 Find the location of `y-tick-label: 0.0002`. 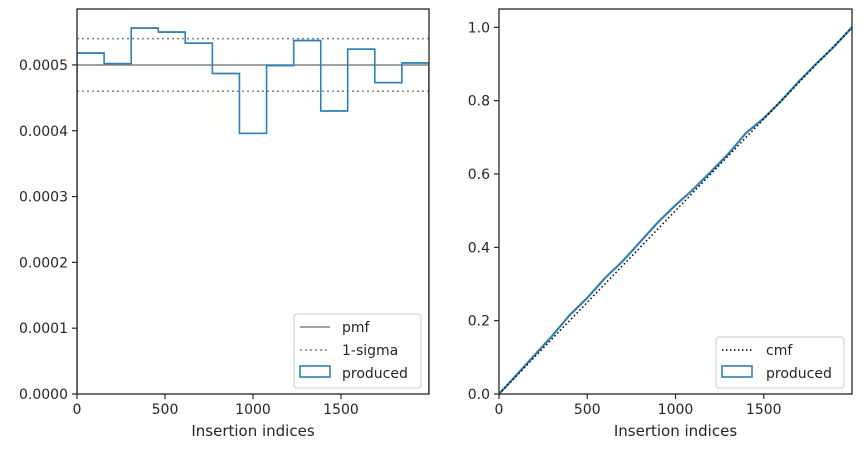

y-tick-label: 0.0002 is located at coordinates (43, 263).